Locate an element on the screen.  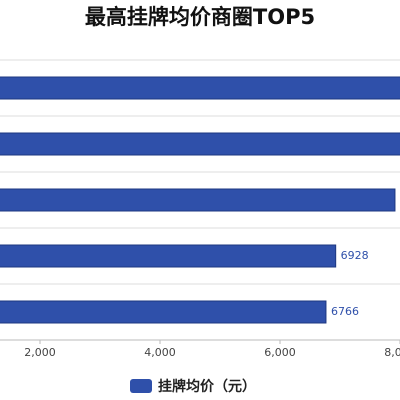
legend-swatch is located at coordinates (141, 386).